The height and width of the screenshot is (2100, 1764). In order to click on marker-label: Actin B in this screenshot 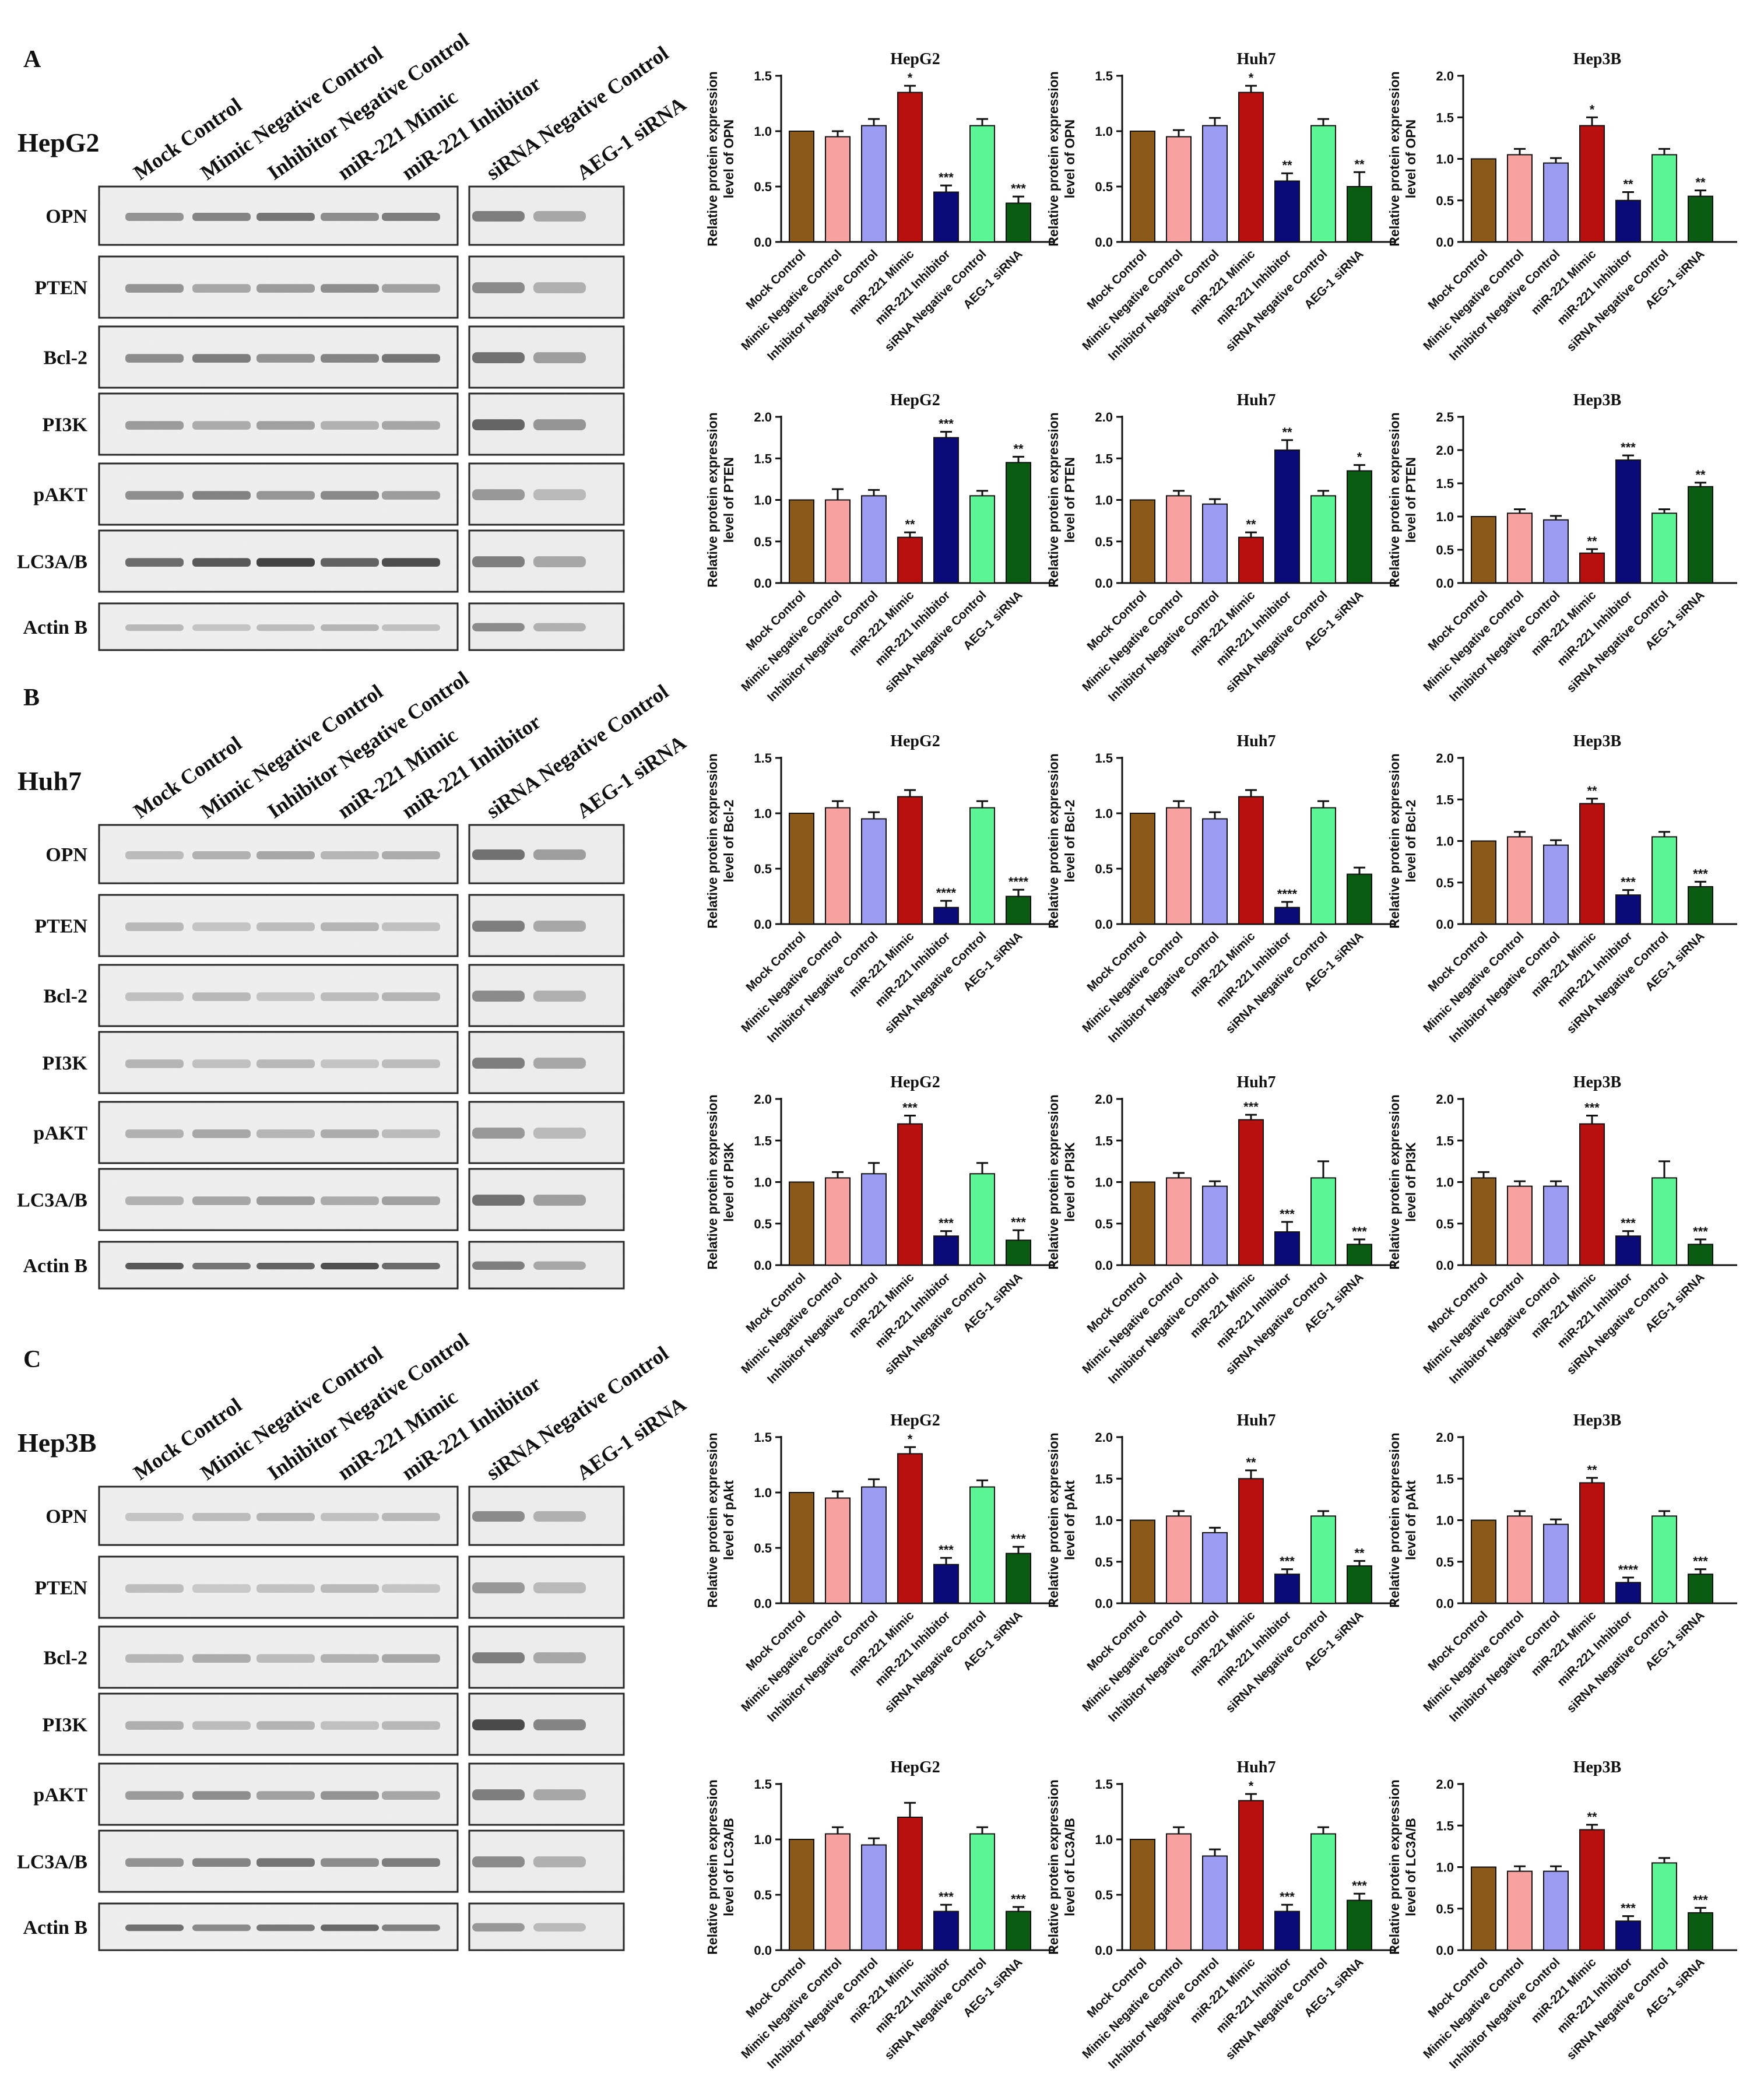, I will do `click(56, 627)`.